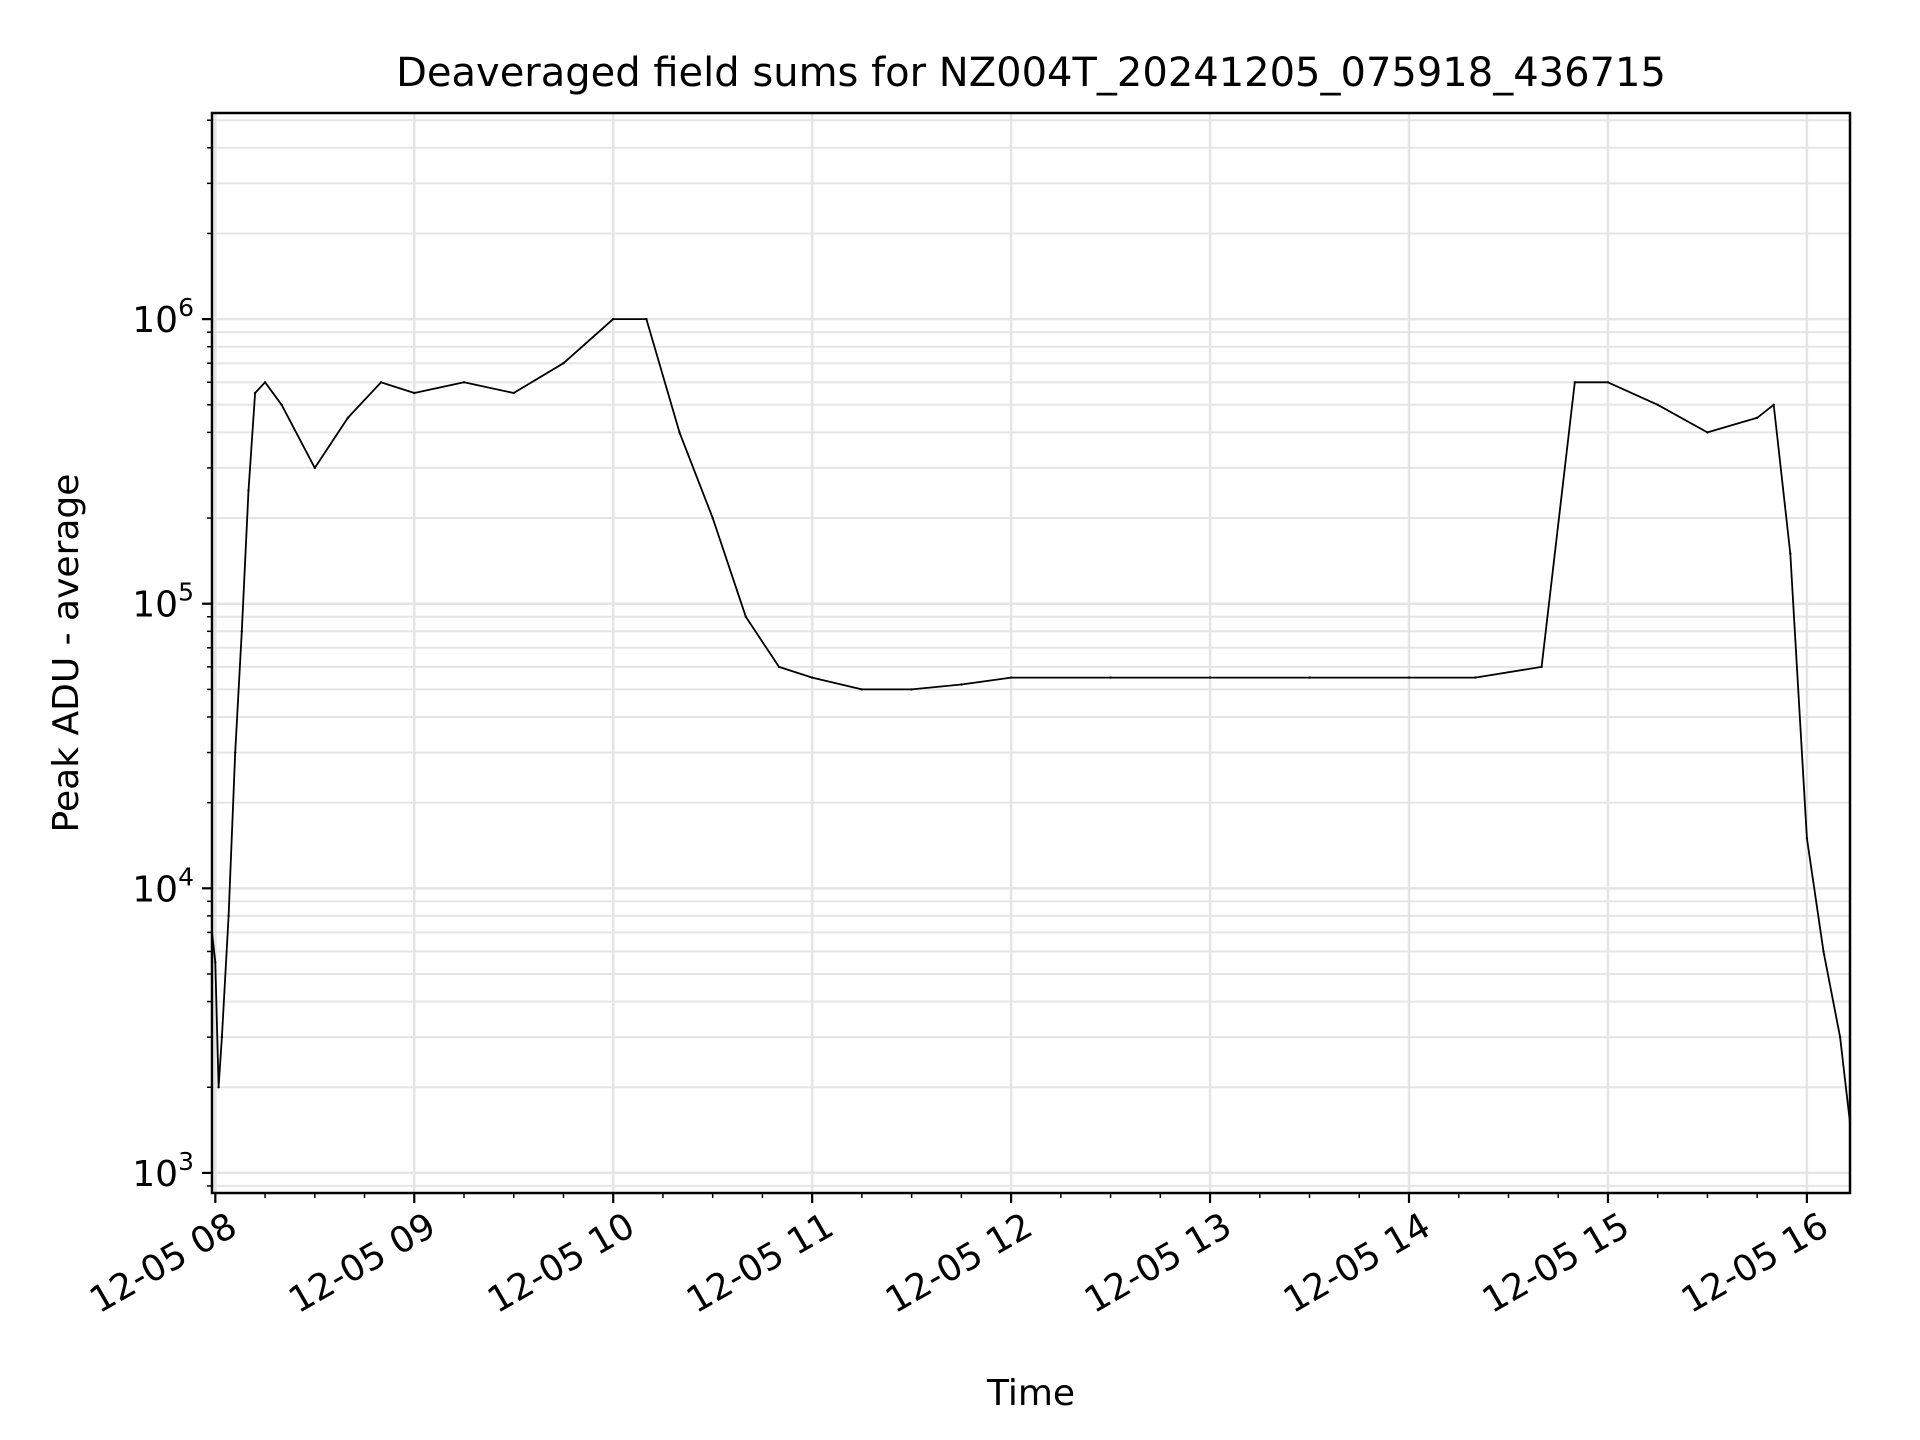  What do you see at coordinates (186, 592) in the screenshot?
I see `y-tick-exponent: 5` at bounding box center [186, 592].